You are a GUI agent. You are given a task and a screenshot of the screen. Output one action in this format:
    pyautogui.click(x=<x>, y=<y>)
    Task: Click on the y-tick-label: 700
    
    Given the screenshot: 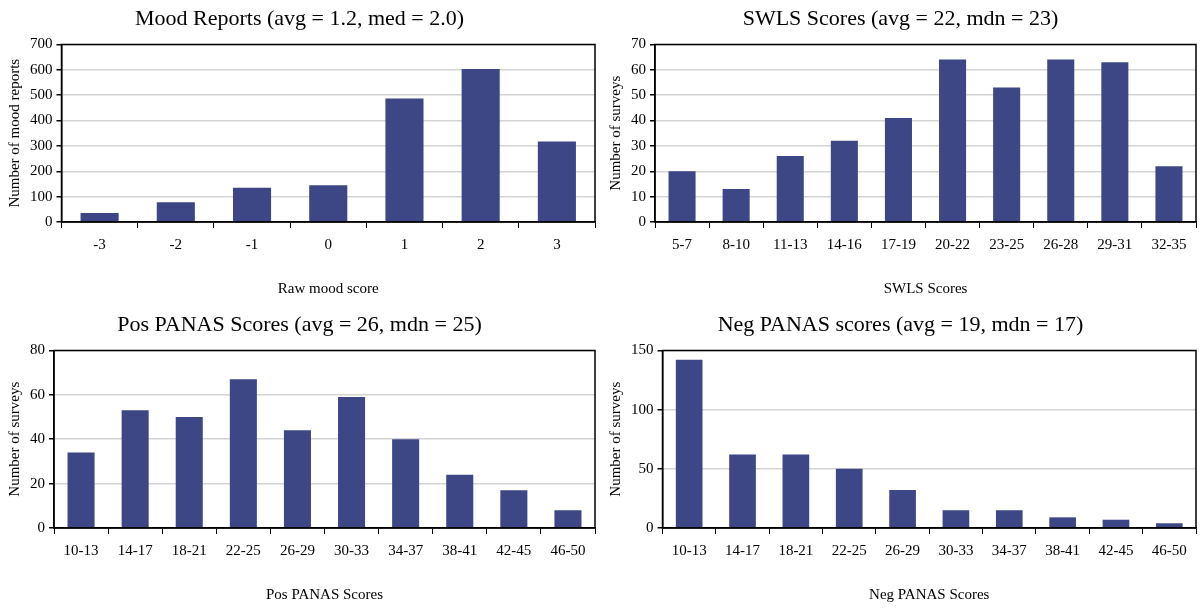 What is the action you would take?
    pyautogui.click(x=41, y=43)
    